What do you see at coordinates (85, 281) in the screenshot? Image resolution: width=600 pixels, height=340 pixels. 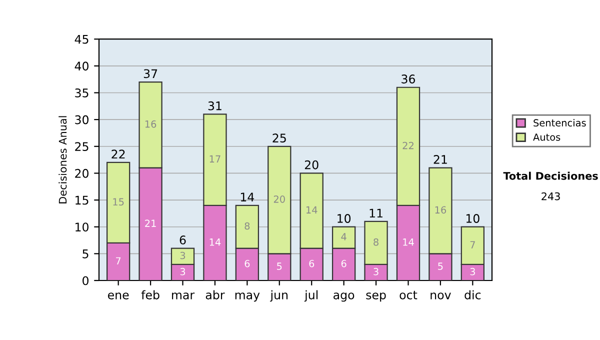 I see `y-tick-label: 0` at bounding box center [85, 281].